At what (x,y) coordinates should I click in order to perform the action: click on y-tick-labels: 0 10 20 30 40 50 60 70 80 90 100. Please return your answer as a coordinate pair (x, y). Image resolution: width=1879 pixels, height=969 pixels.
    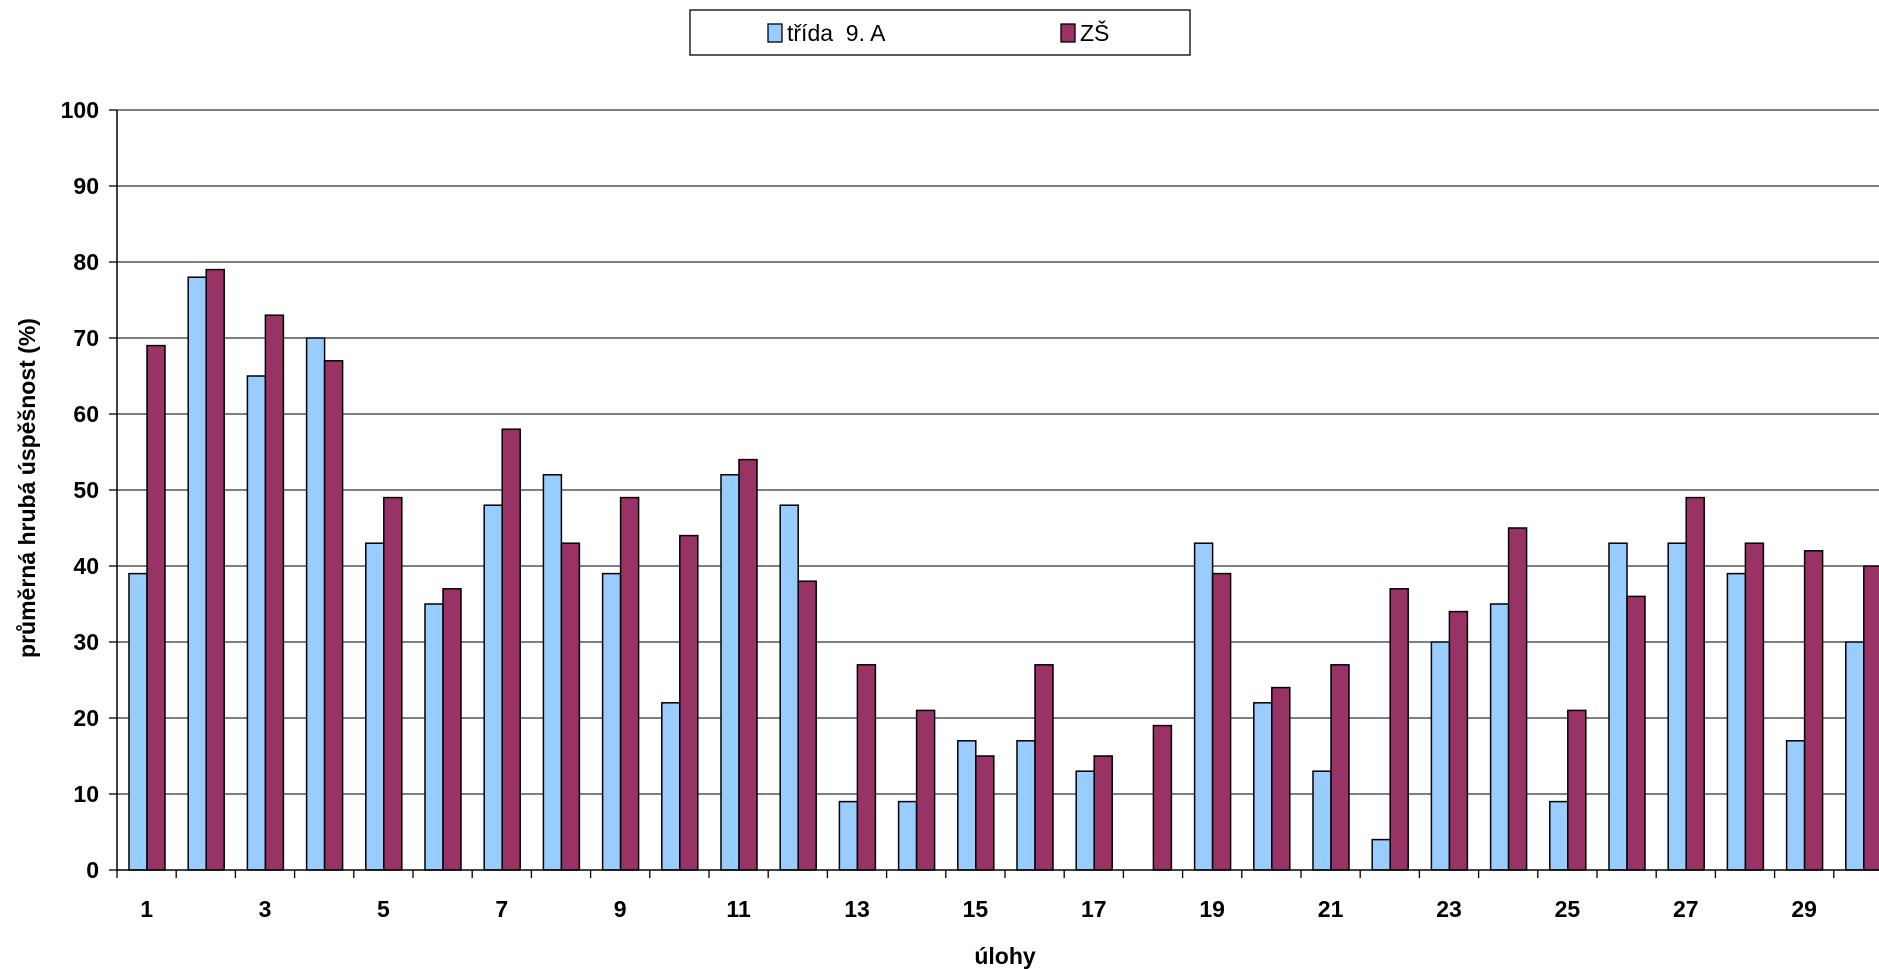
    Looking at the image, I should click on (80, 490).